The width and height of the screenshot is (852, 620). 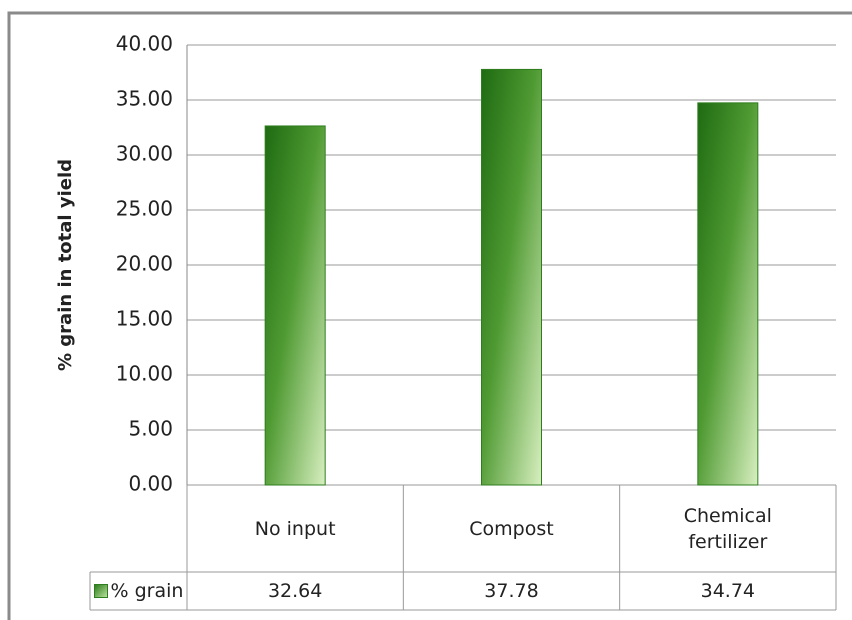 I want to click on y-tick-label: 5.00, so click(x=150, y=429).